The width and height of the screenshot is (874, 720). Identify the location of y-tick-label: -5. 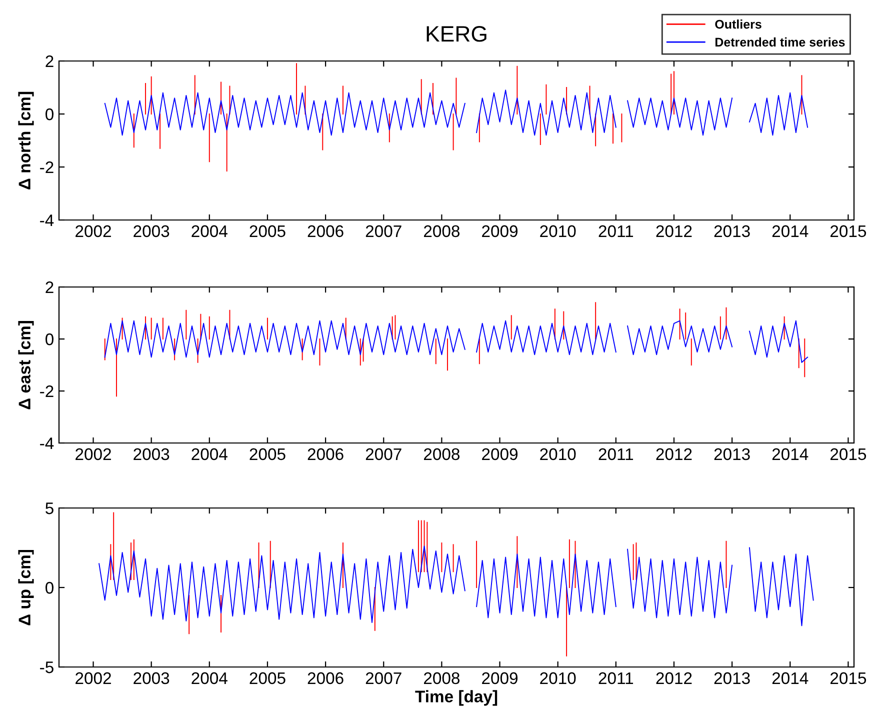
(47, 668).